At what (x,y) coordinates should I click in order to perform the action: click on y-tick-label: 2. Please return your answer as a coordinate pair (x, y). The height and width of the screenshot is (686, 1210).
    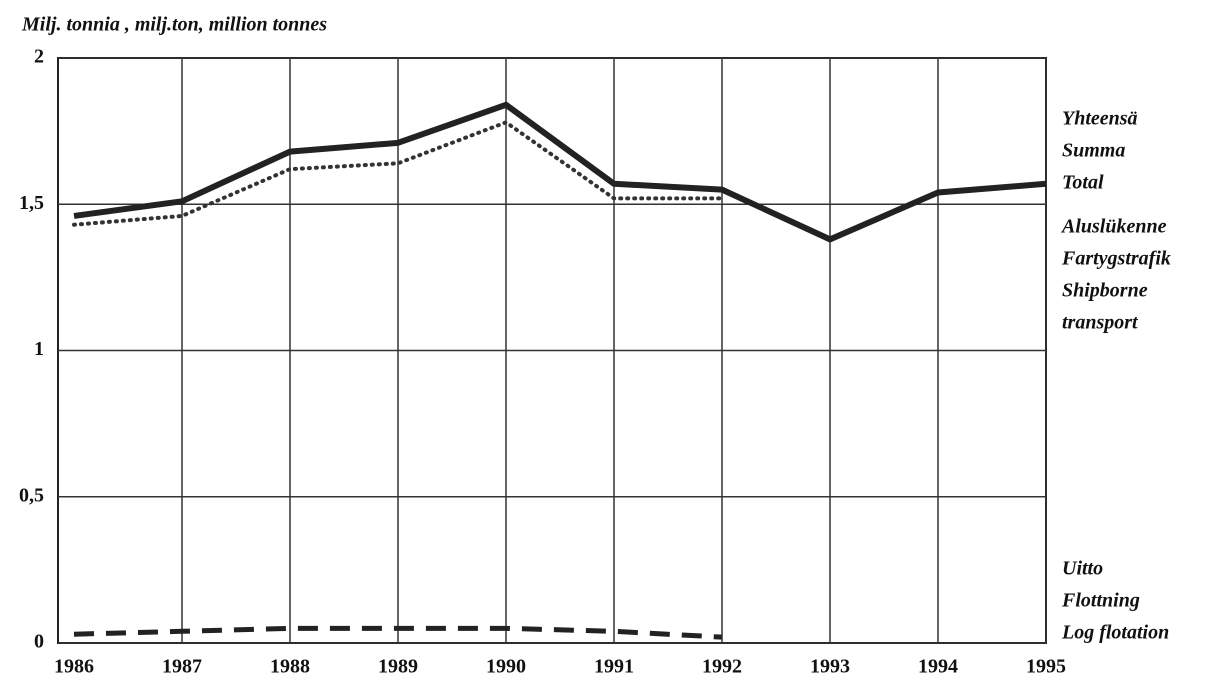
    Looking at the image, I should click on (39, 57).